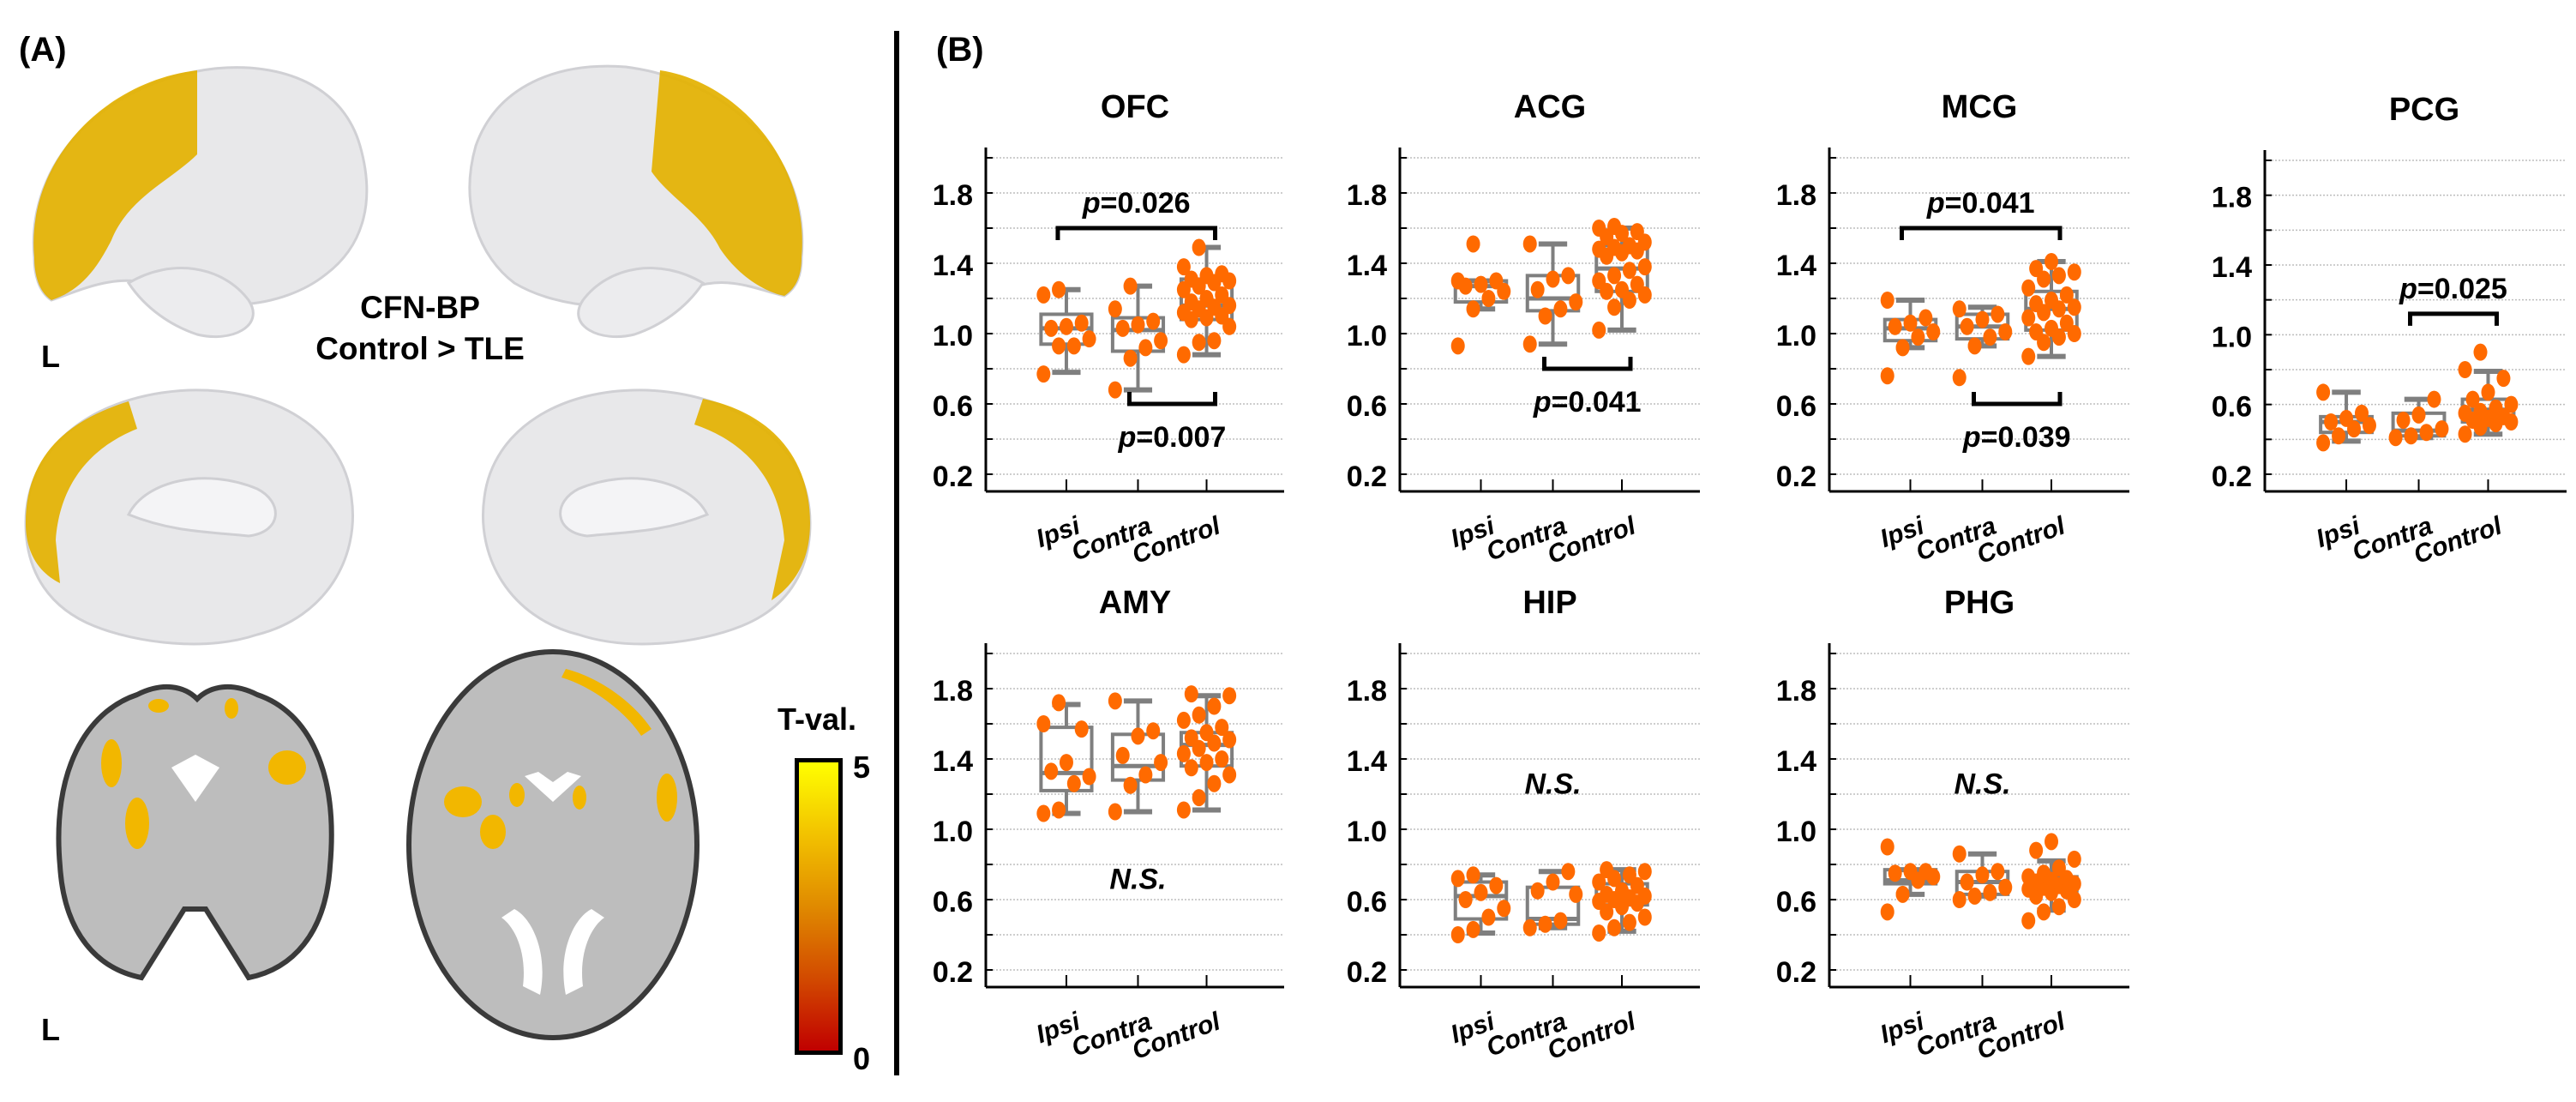 Image resolution: width=2576 pixels, height=1102 pixels. What do you see at coordinates (50, 356) in the screenshot?
I see `hemisphere-label-top: L` at bounding box center [50, 356].